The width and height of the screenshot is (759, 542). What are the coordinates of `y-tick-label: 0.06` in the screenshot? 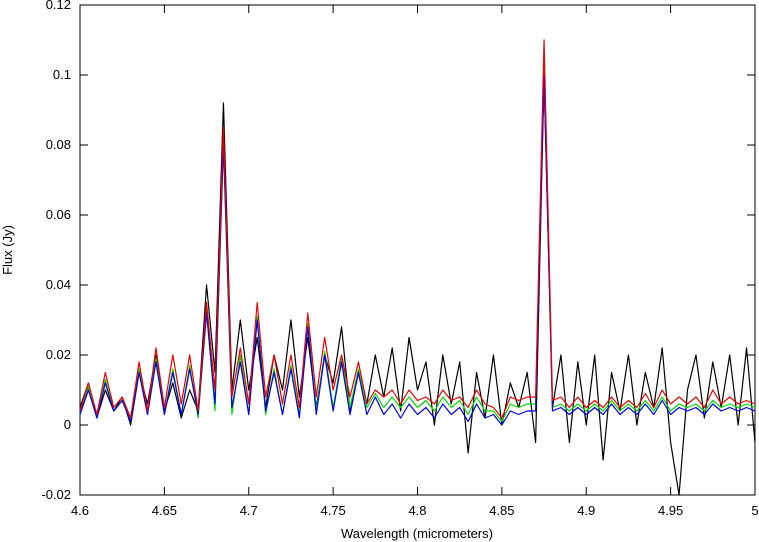 It's located at (58, 214).